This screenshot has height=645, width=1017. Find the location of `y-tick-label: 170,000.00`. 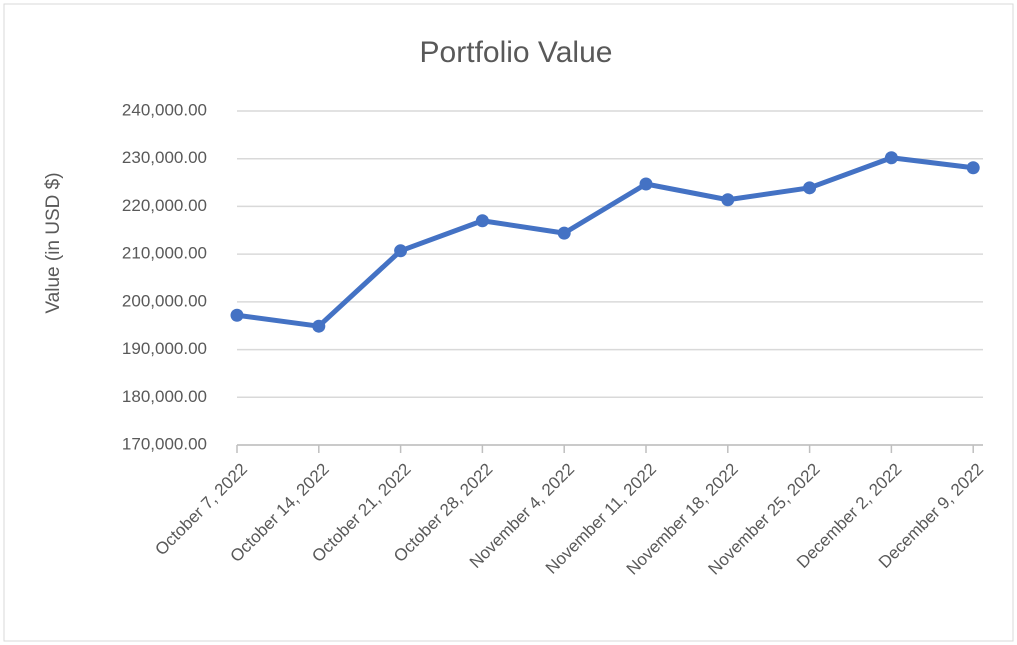

y-tick-label: 170,000.00 is located at coordinates (164, 443).